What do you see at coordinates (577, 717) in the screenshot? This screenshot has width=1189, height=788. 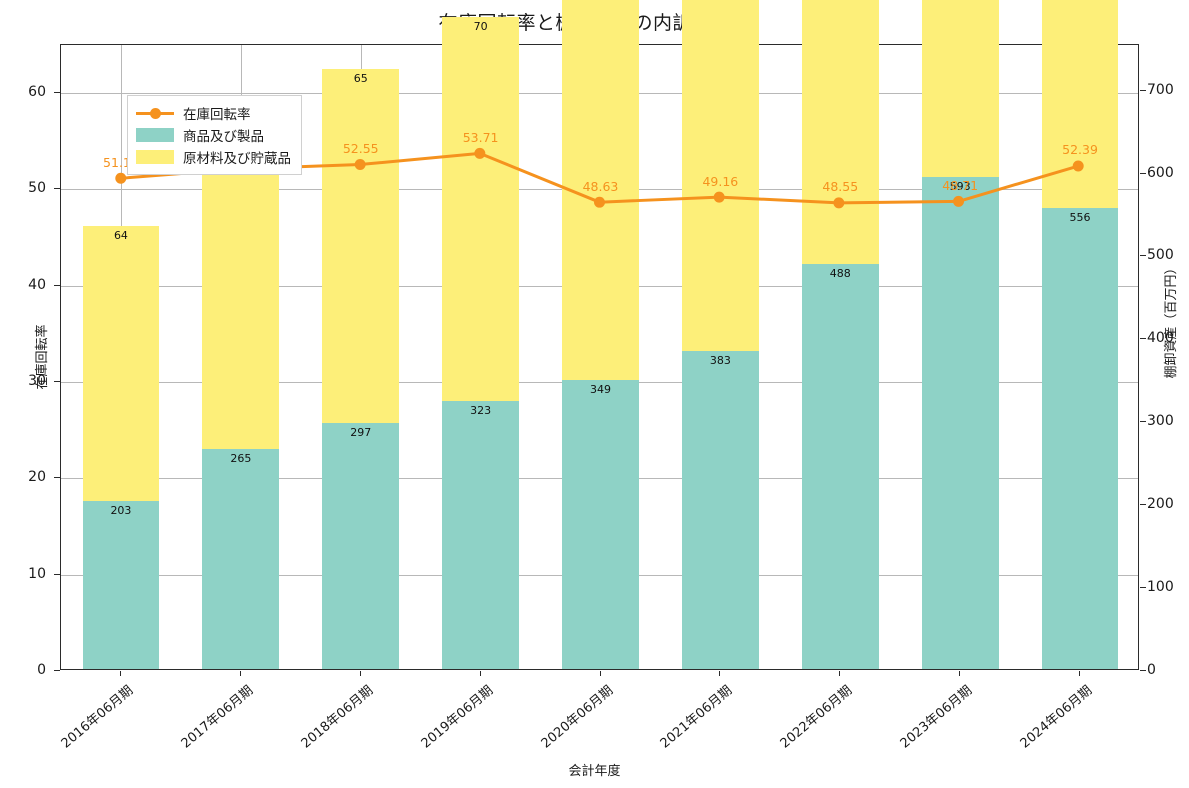 I see `x-axis-tick-label: 2020年06月期` at bounding box center [577, 717].